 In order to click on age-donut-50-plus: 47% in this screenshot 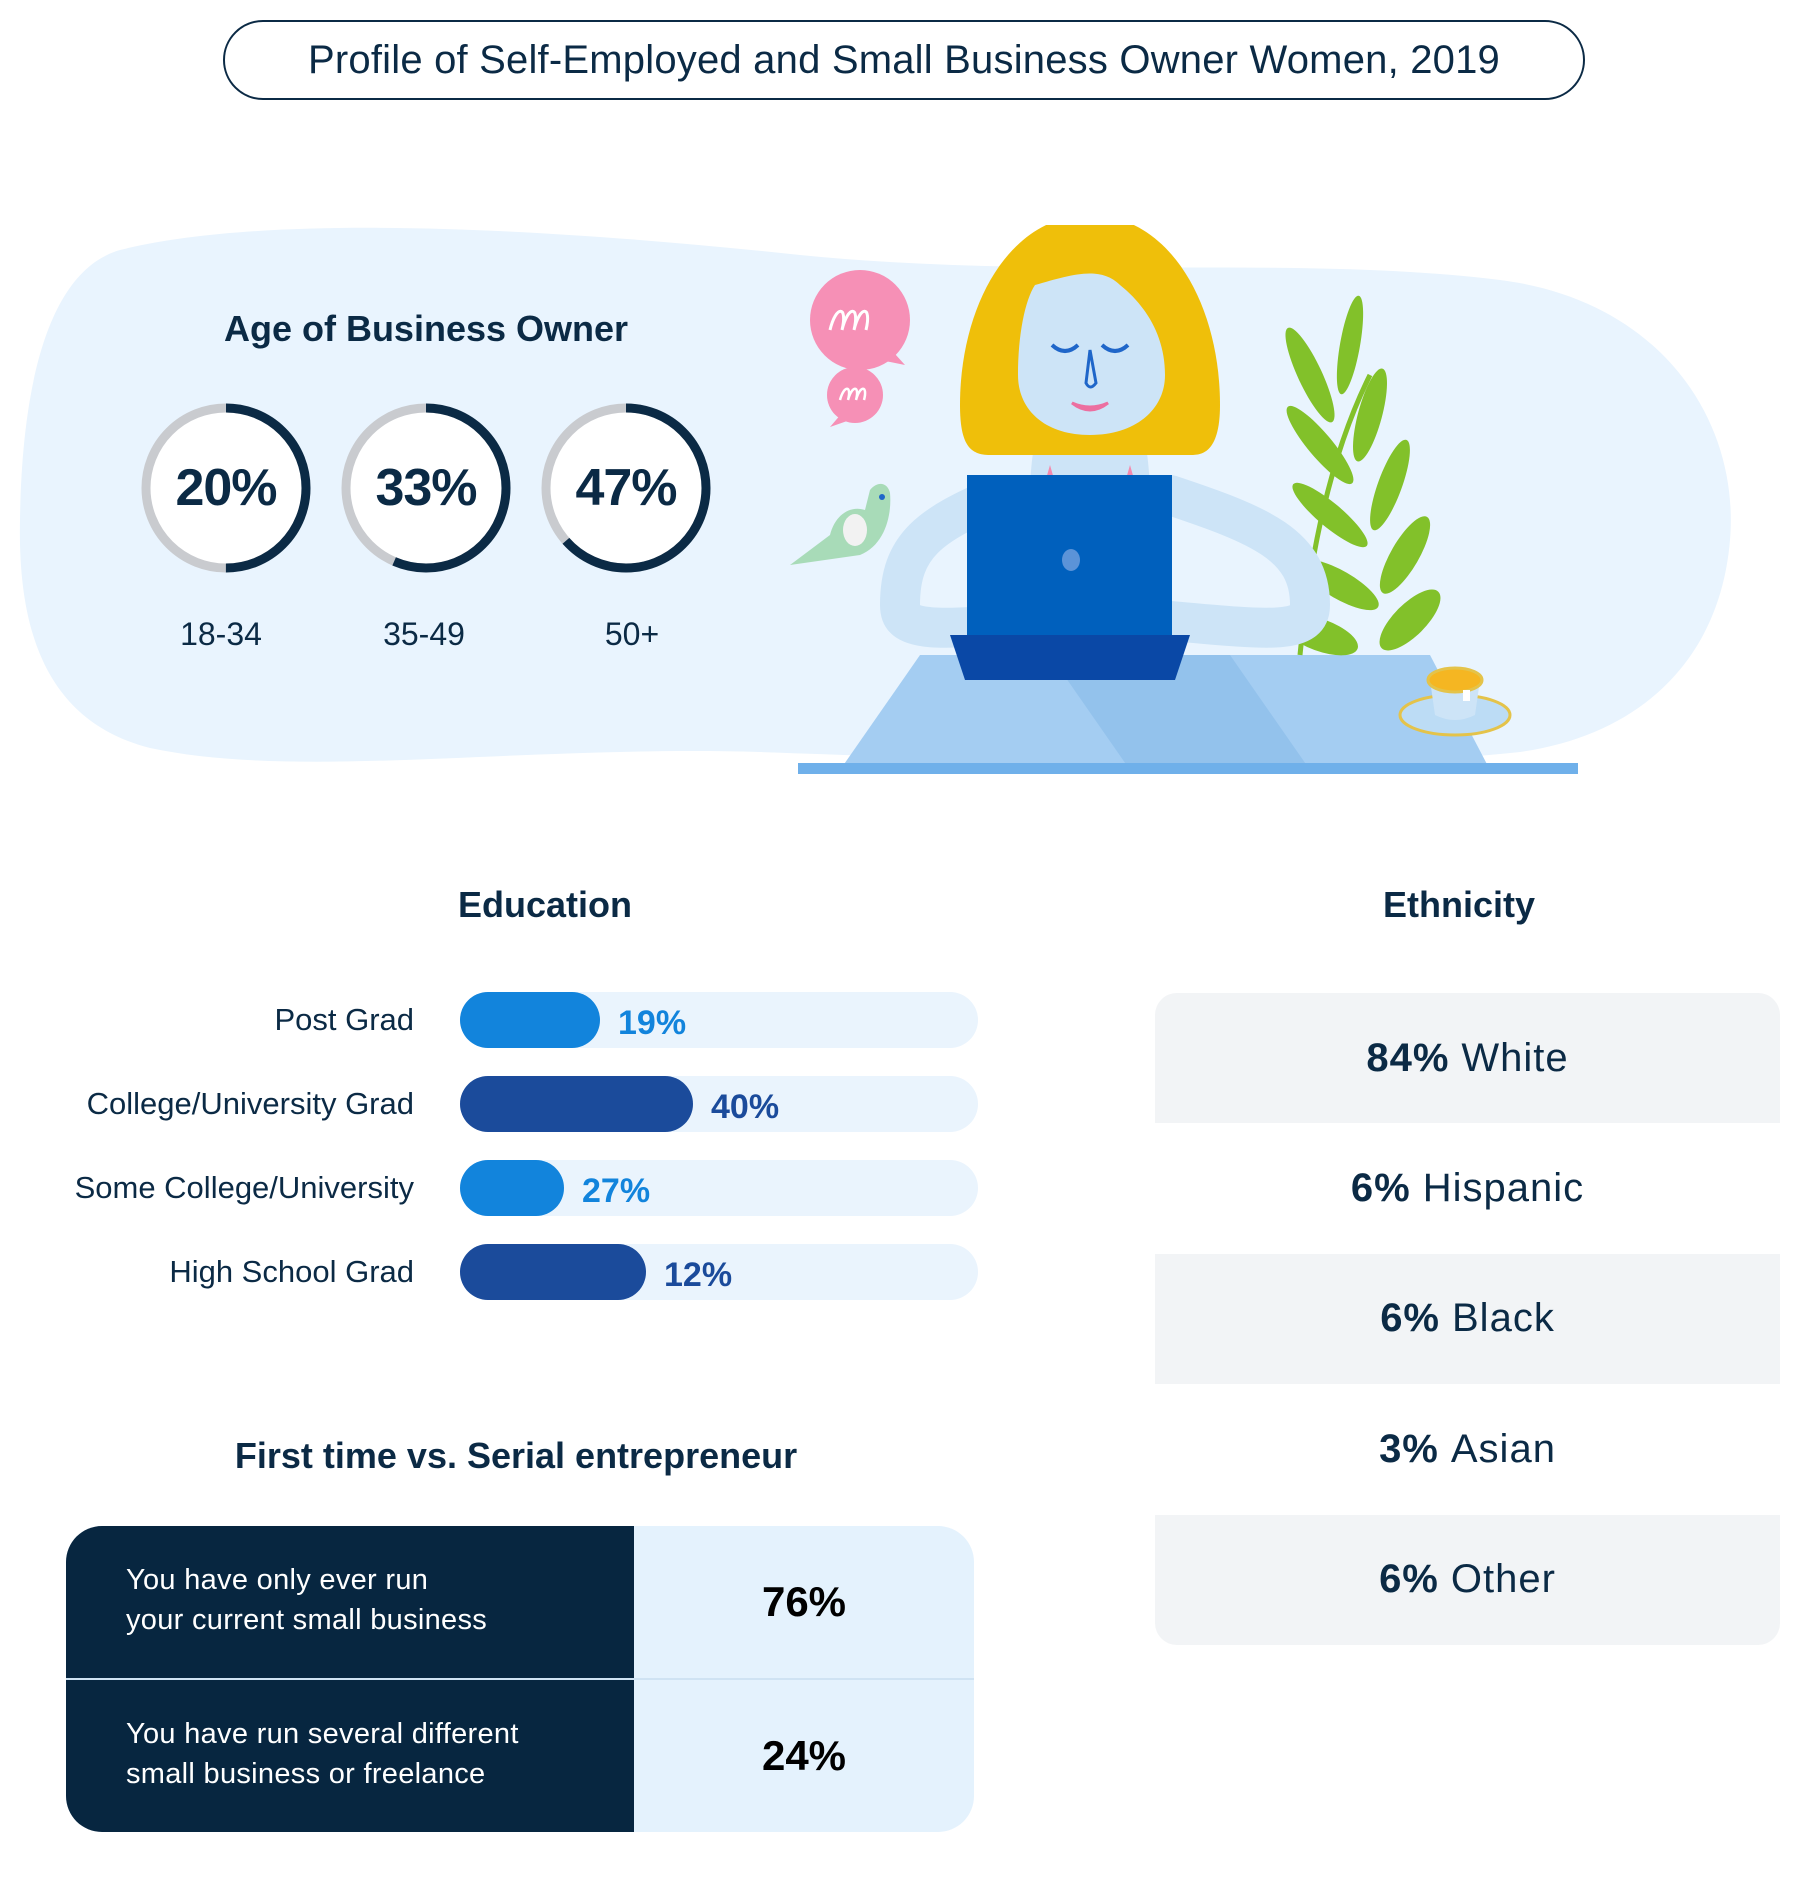, I will do `click(626, 488)`.